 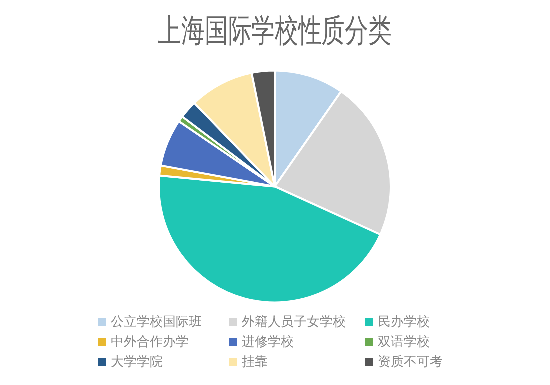 What do you see at coordinates (410, 362) in the screenshot?
I see `legend-label: 资质不可考` at bounding box center [410, 362].